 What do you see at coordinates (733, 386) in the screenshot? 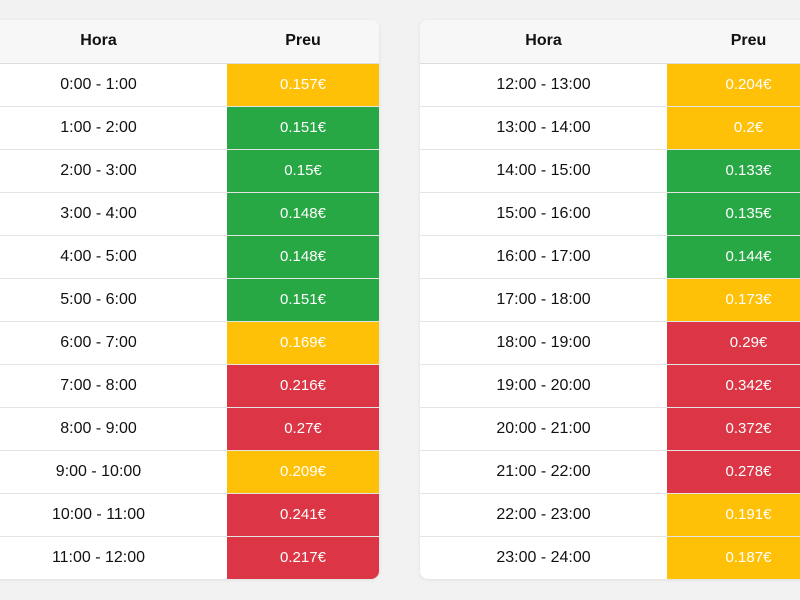
I see `price-cell: 0.342€` at bounding box center [733, 386].